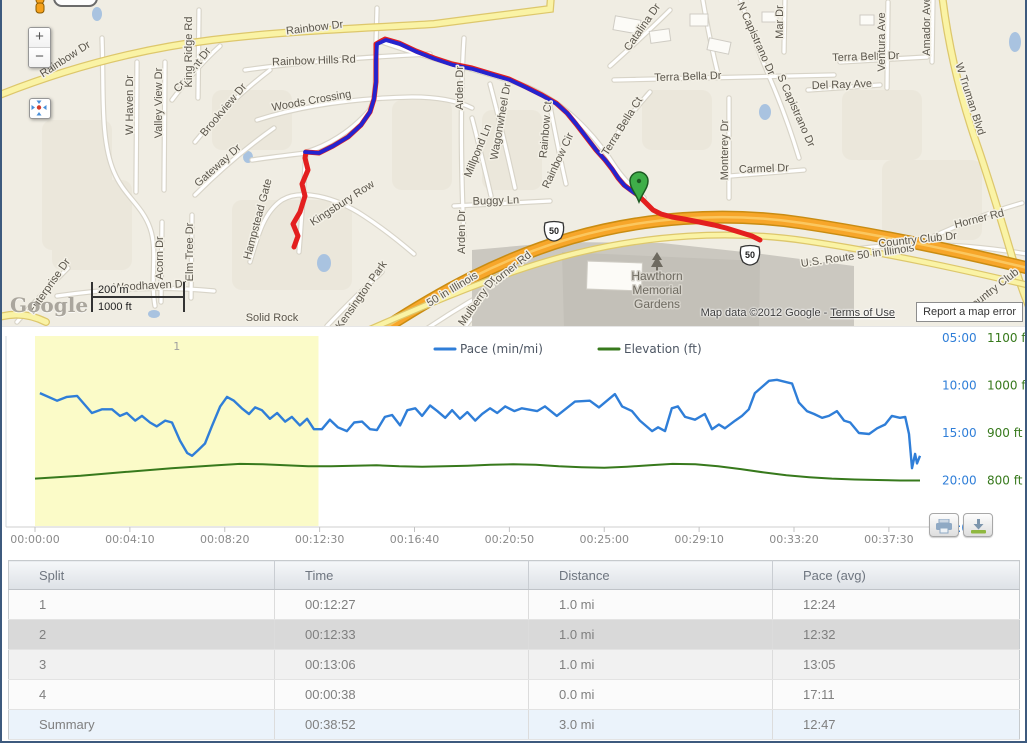 This screenshot has width=1027, height=743. I want to click on x-tick-label: 00:12:30, so click(319, 539).